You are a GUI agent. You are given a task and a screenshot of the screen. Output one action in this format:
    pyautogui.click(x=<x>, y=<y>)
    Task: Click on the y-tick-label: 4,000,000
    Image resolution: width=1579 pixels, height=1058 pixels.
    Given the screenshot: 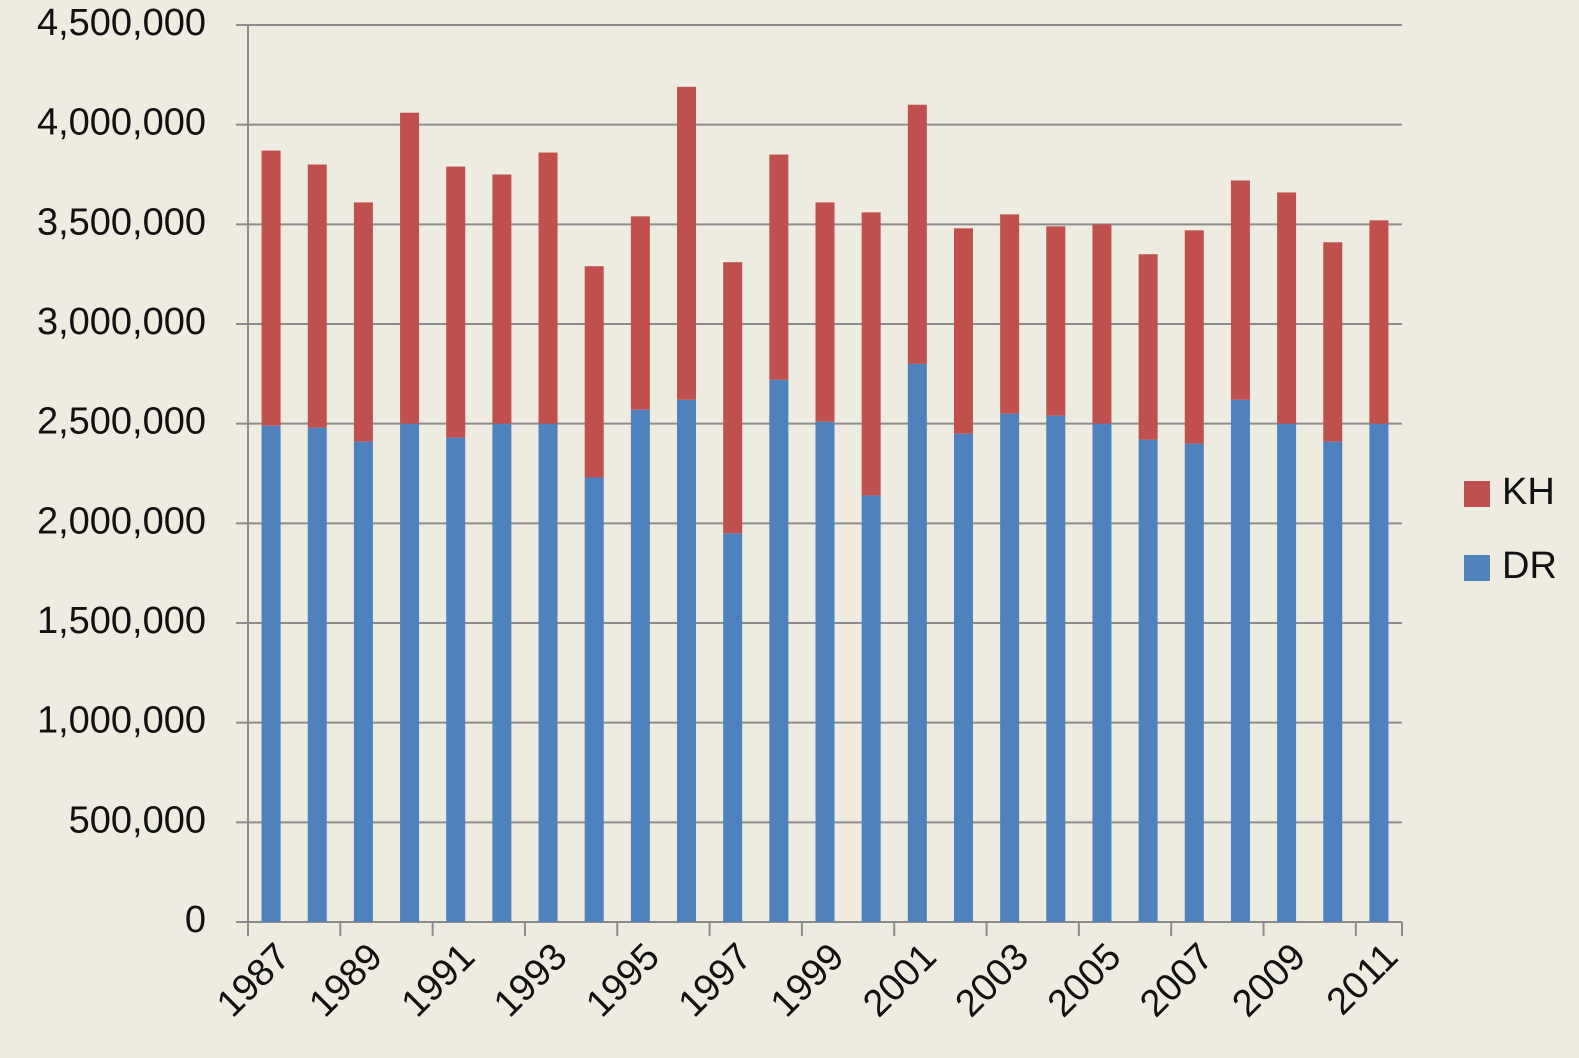 What is the action you would take?
    pyautogui.click(x=121, y=123)
    